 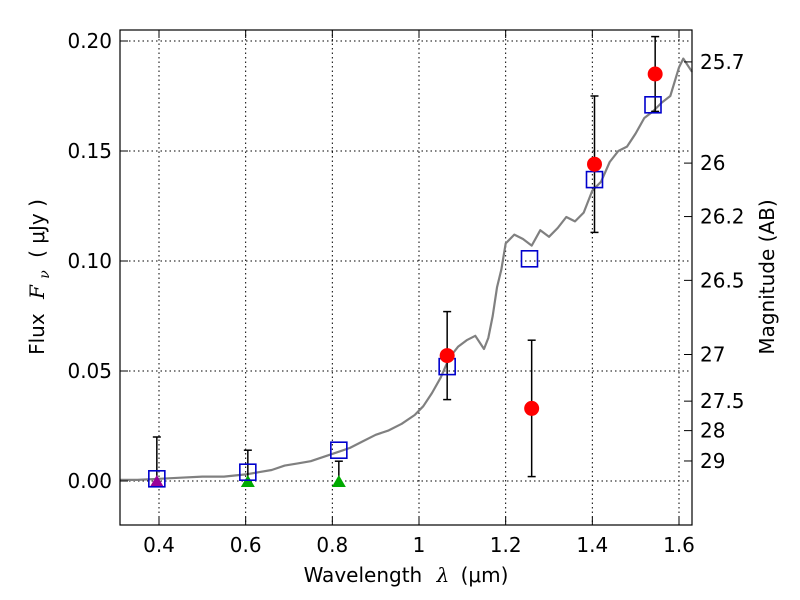 I want to click on y-tick-label: 0.05, so click(x=89, y=371).